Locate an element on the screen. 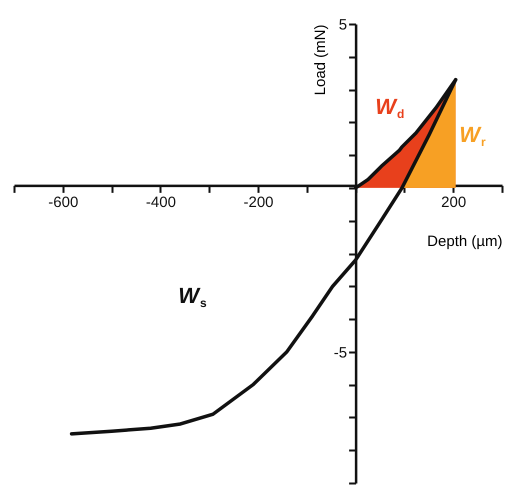 The height and width of the screenshot is (487, 526). y-tick-label: 5 is located at coordinates (343, 25).